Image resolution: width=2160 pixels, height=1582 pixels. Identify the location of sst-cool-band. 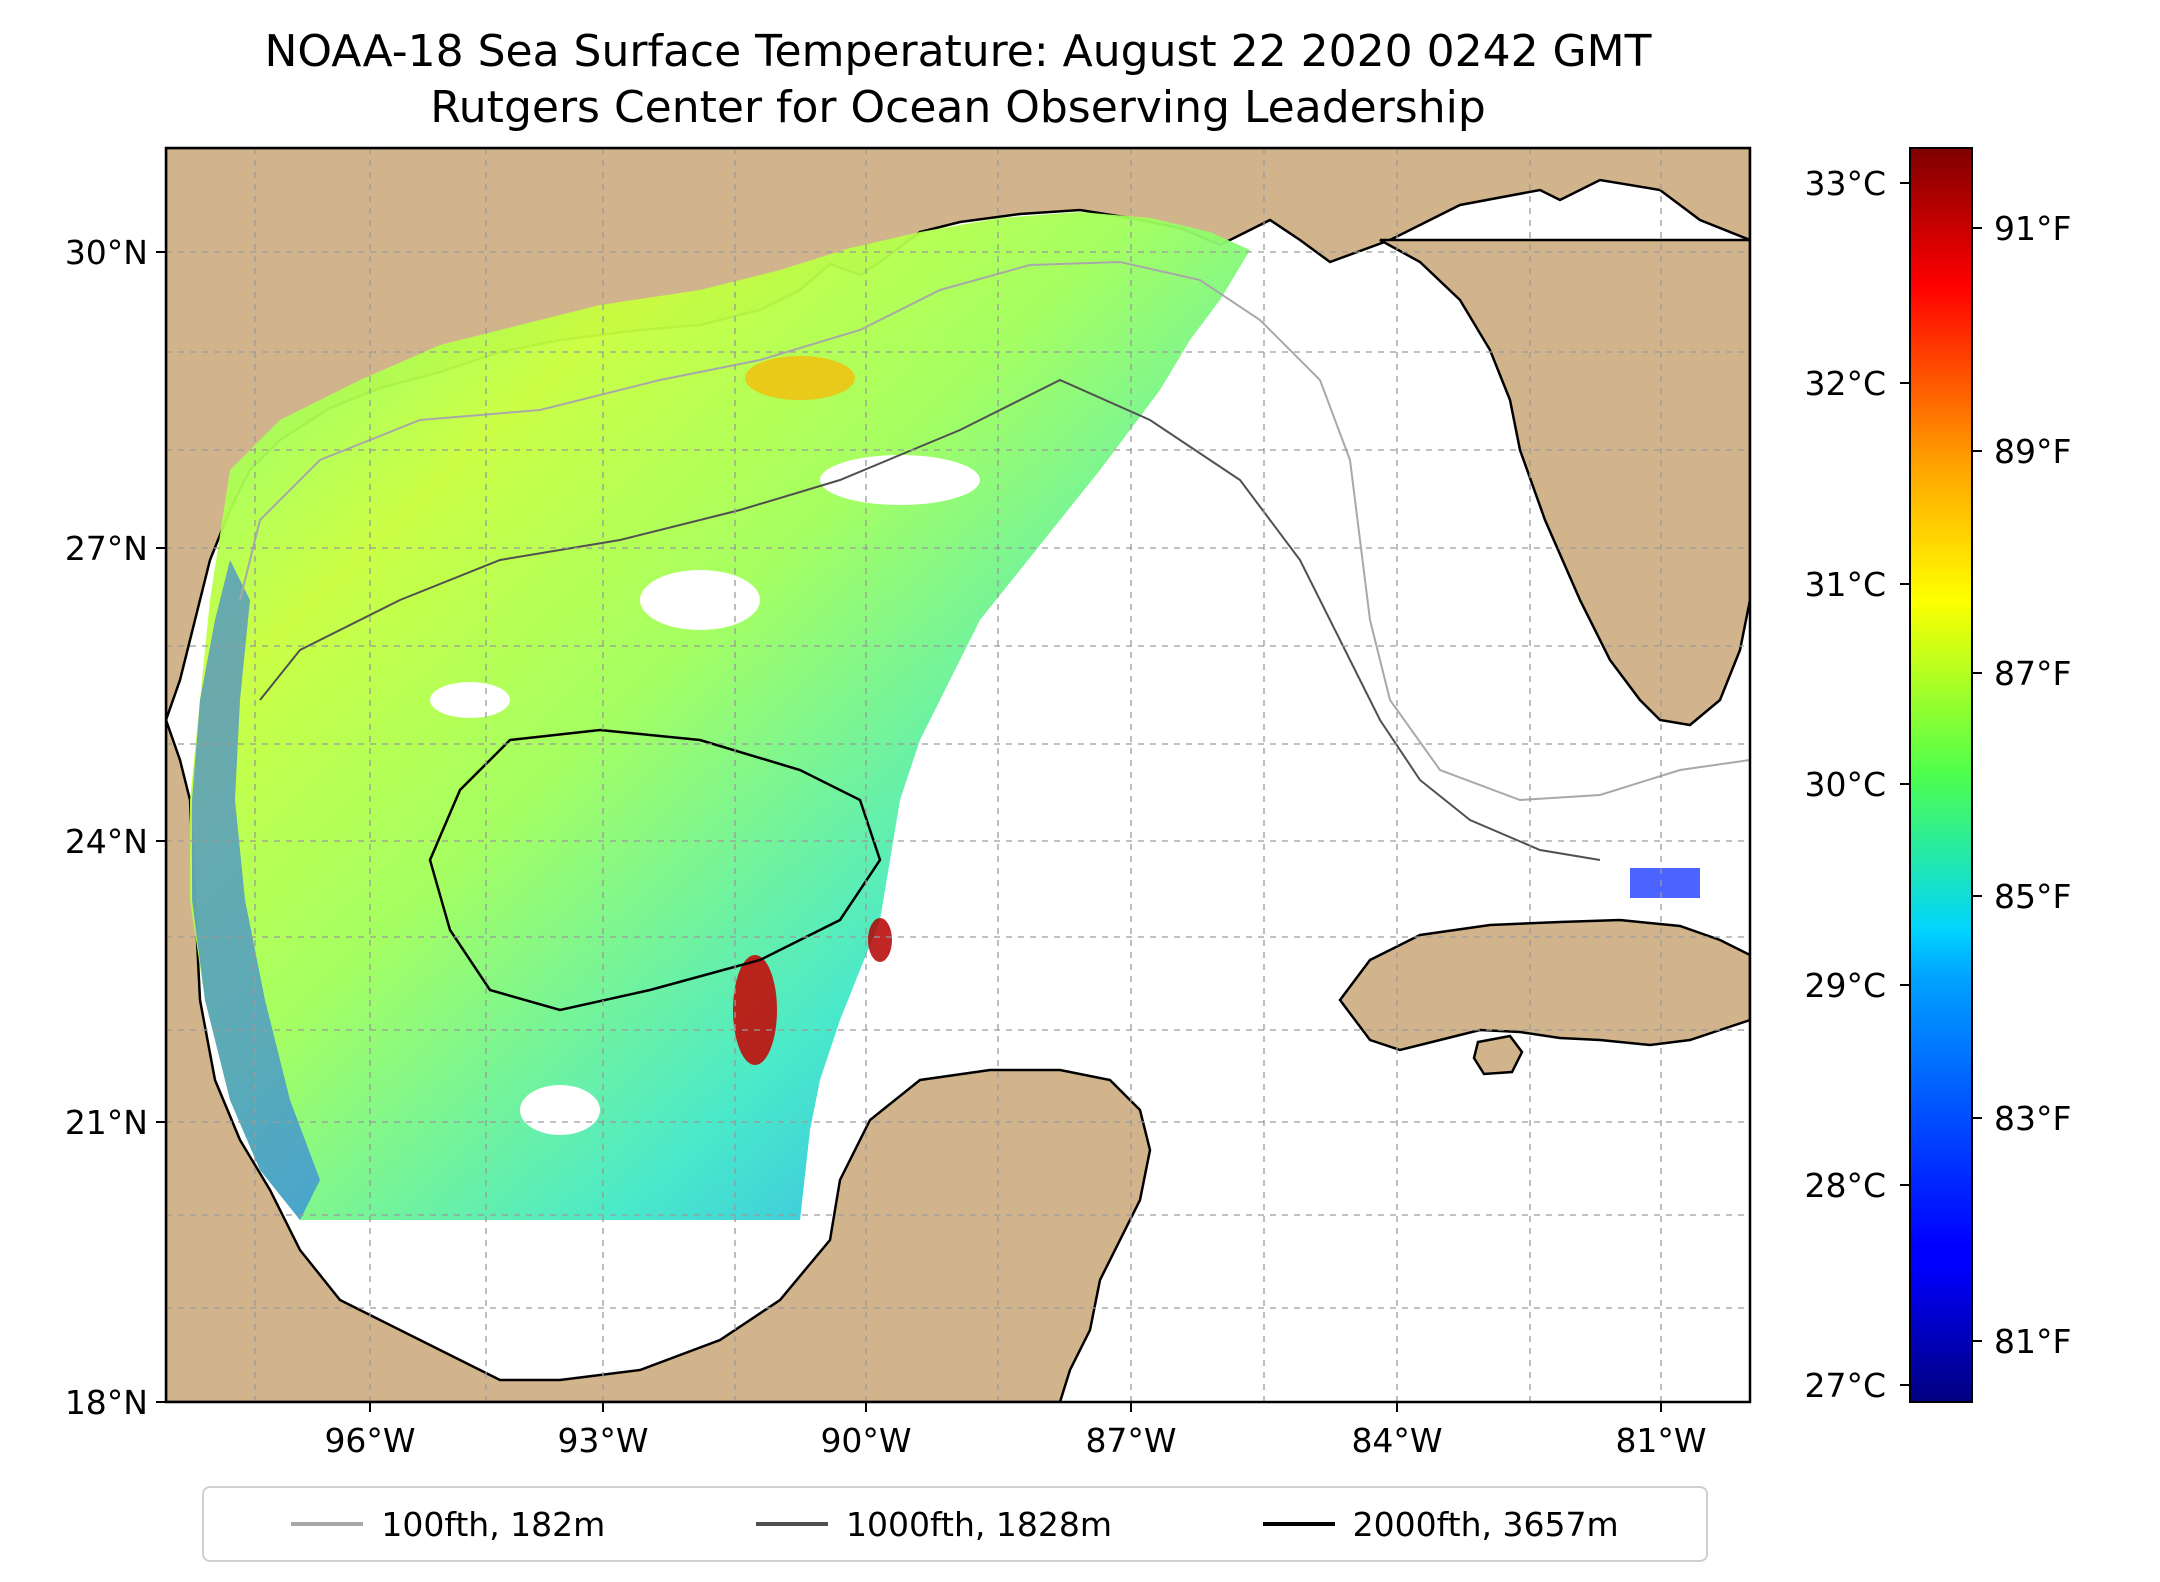
(256, 890).